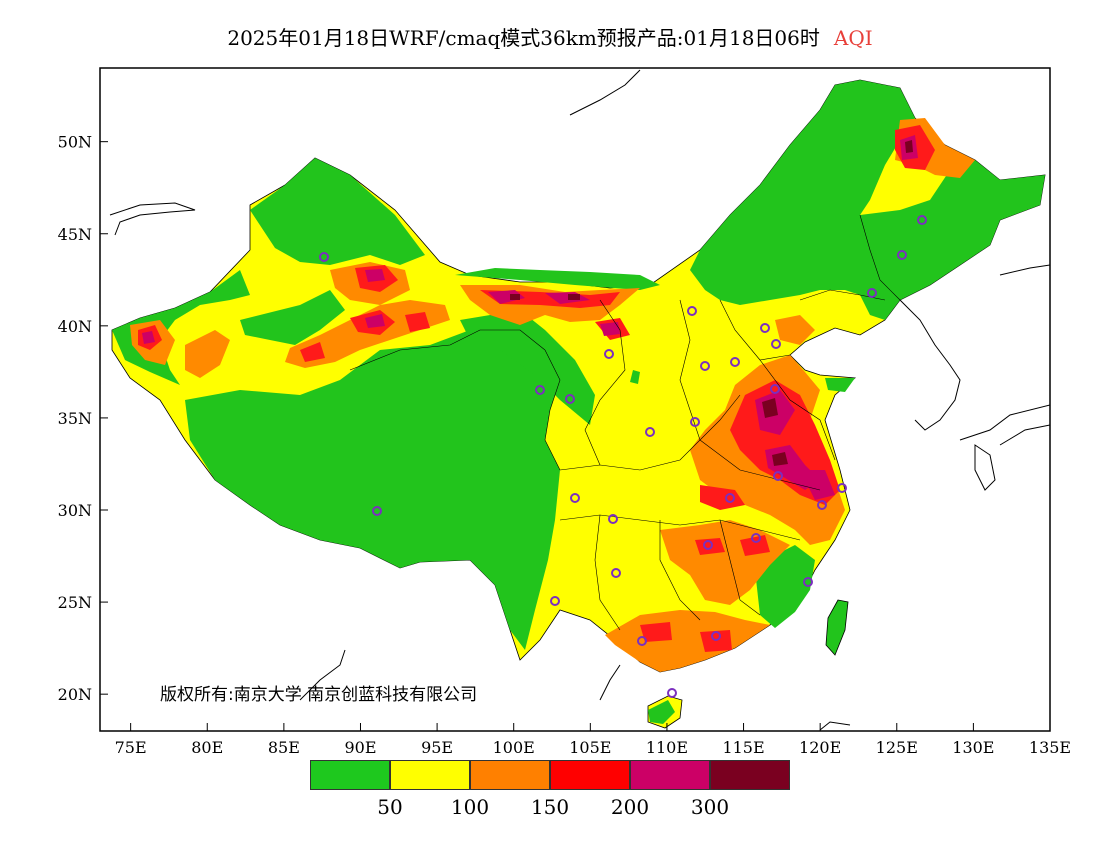 The width and height of the screenshot is (1100, 850). Describe the element at coordinates (207, 747) in the screenshot. I see `lon-tick-label: 80E` at that location.